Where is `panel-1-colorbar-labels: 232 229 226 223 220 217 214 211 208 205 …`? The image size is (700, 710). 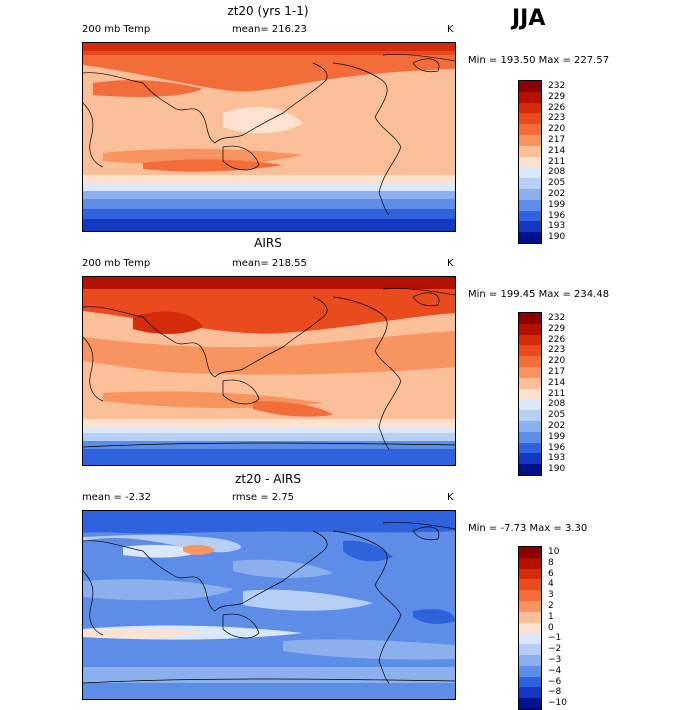
panel-1-colorbar-labels: 232 229 226 223 220 217 214 211 208 205 … is located at coordinates (556, 162).